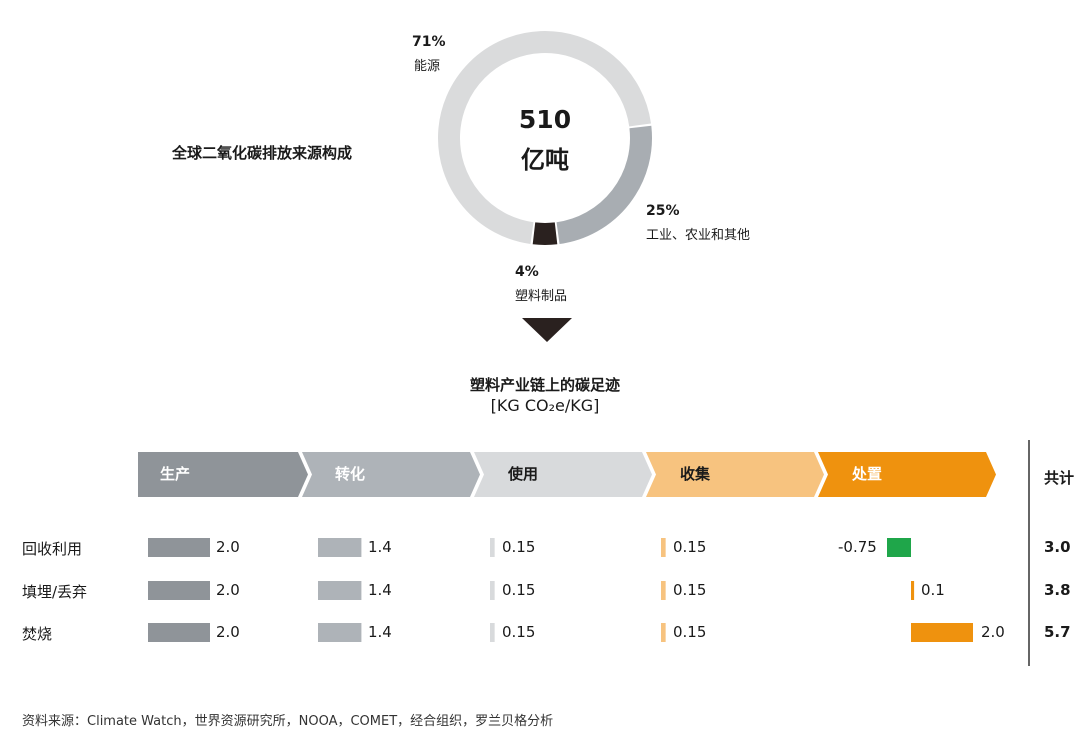 The width and height of the screenshot is (1080, 729). I want to click on down-arrow-icon, so click(547, 330).